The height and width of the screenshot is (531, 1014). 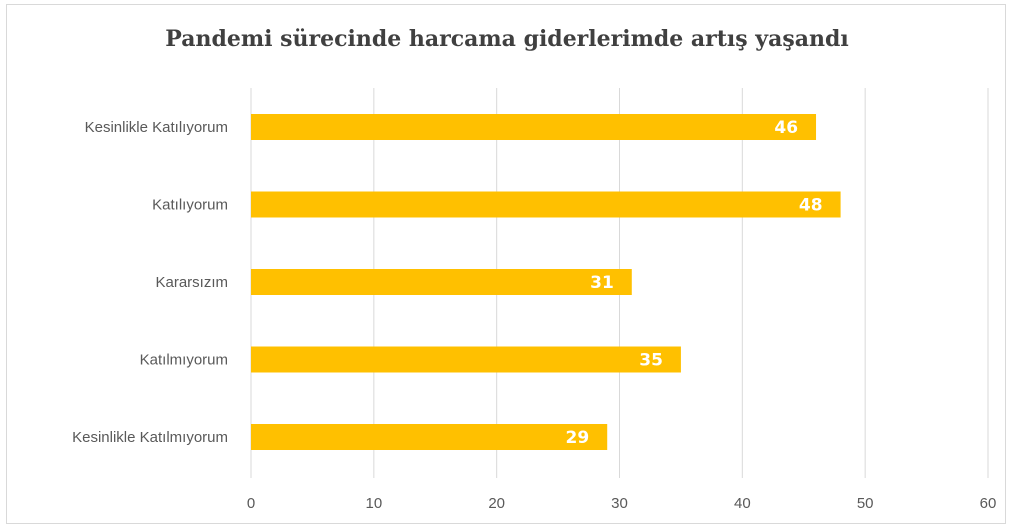 I want to click on x-tick-label: 50, so click(x=865, y=503).